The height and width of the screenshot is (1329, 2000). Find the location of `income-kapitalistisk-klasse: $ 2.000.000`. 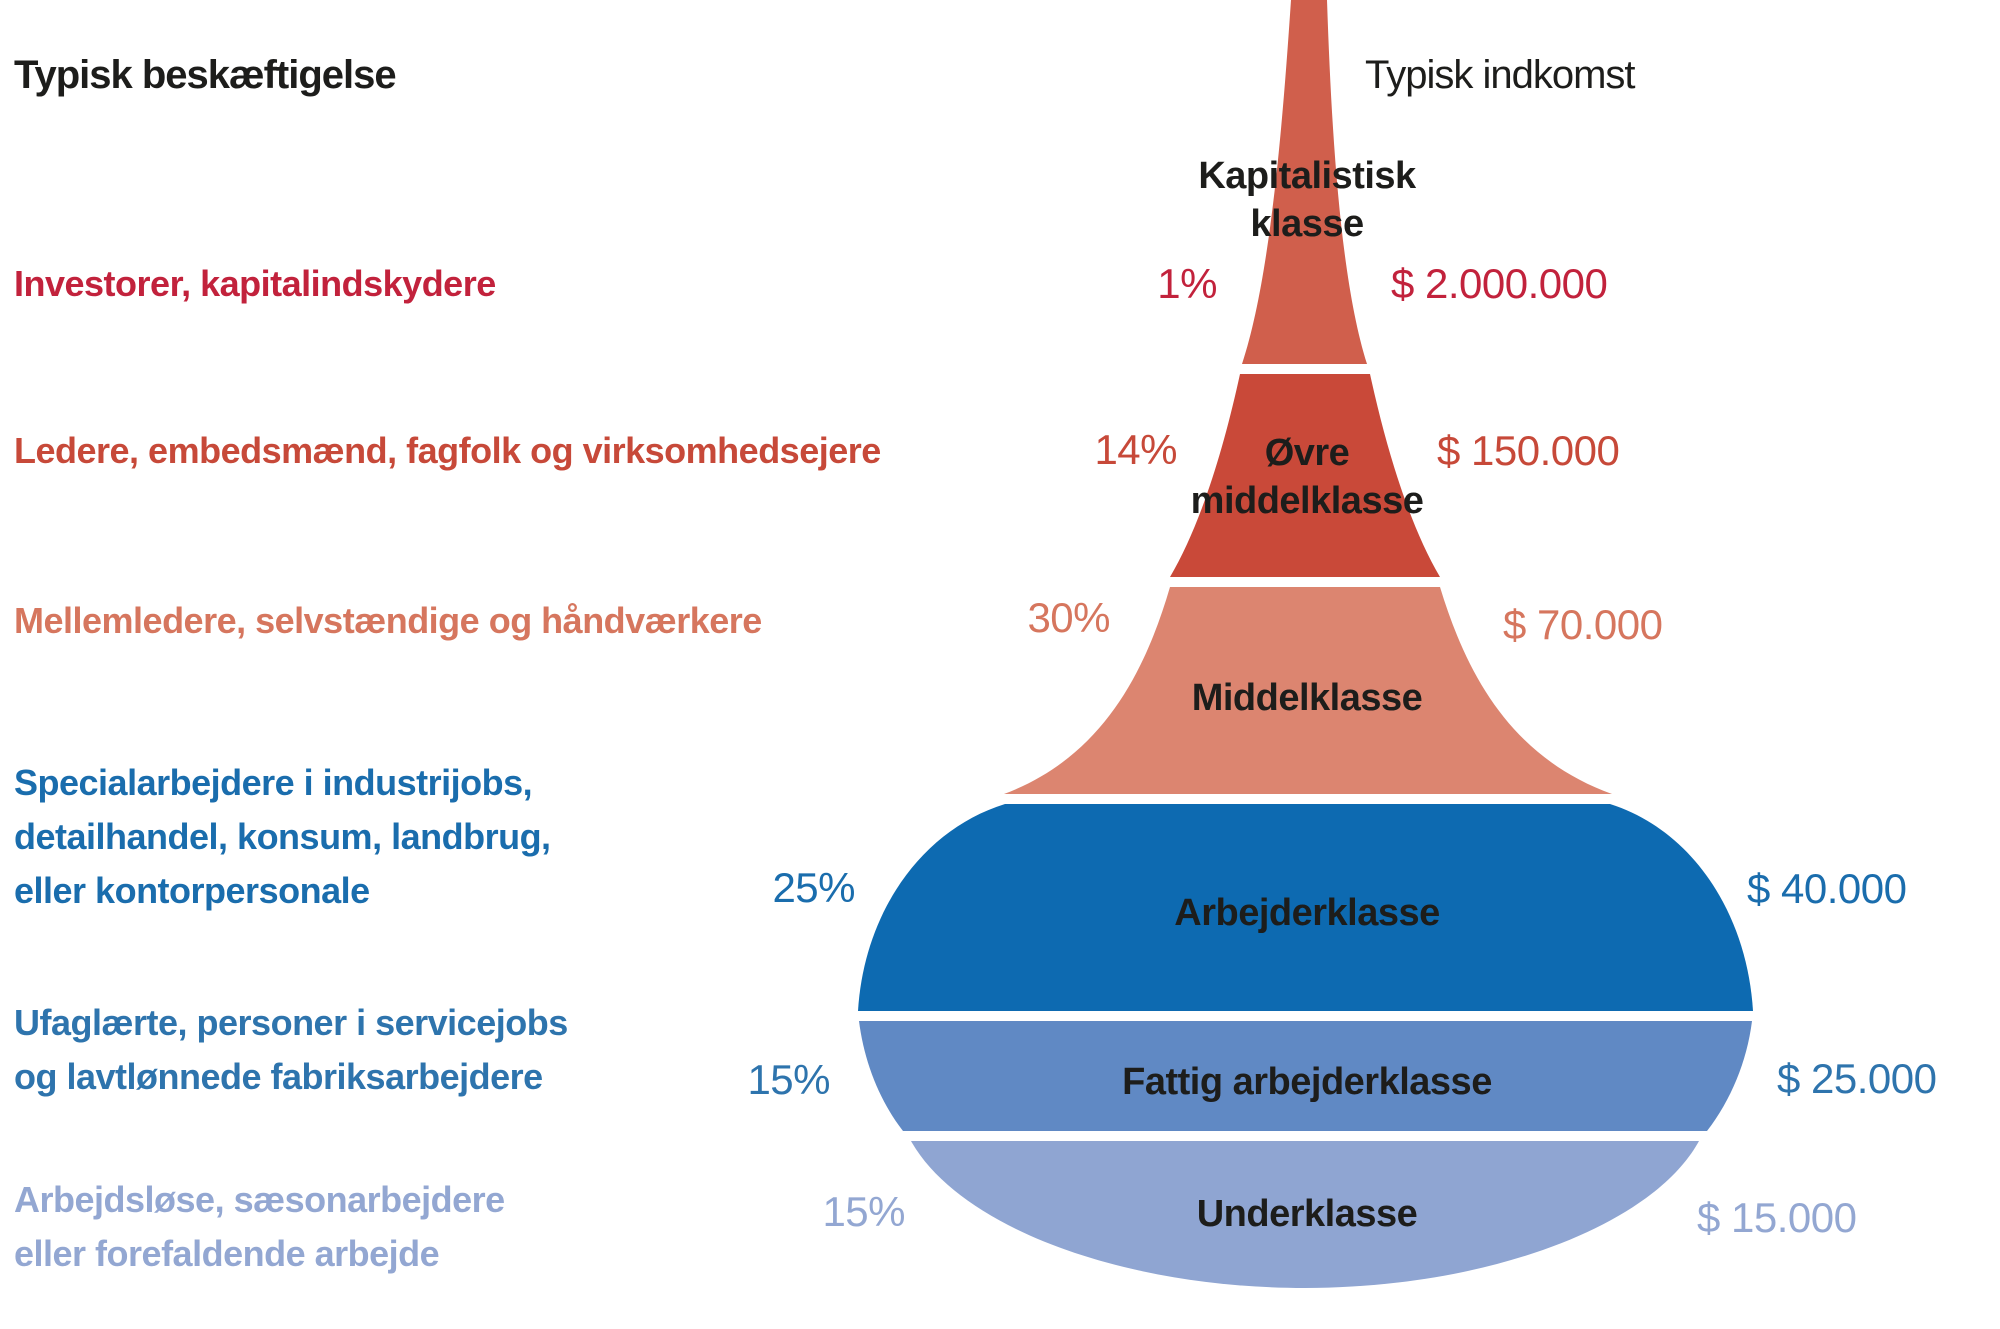

income-kapitalistisk-klasse: $ 2.000.000 is located at coordinates (1499, 283).